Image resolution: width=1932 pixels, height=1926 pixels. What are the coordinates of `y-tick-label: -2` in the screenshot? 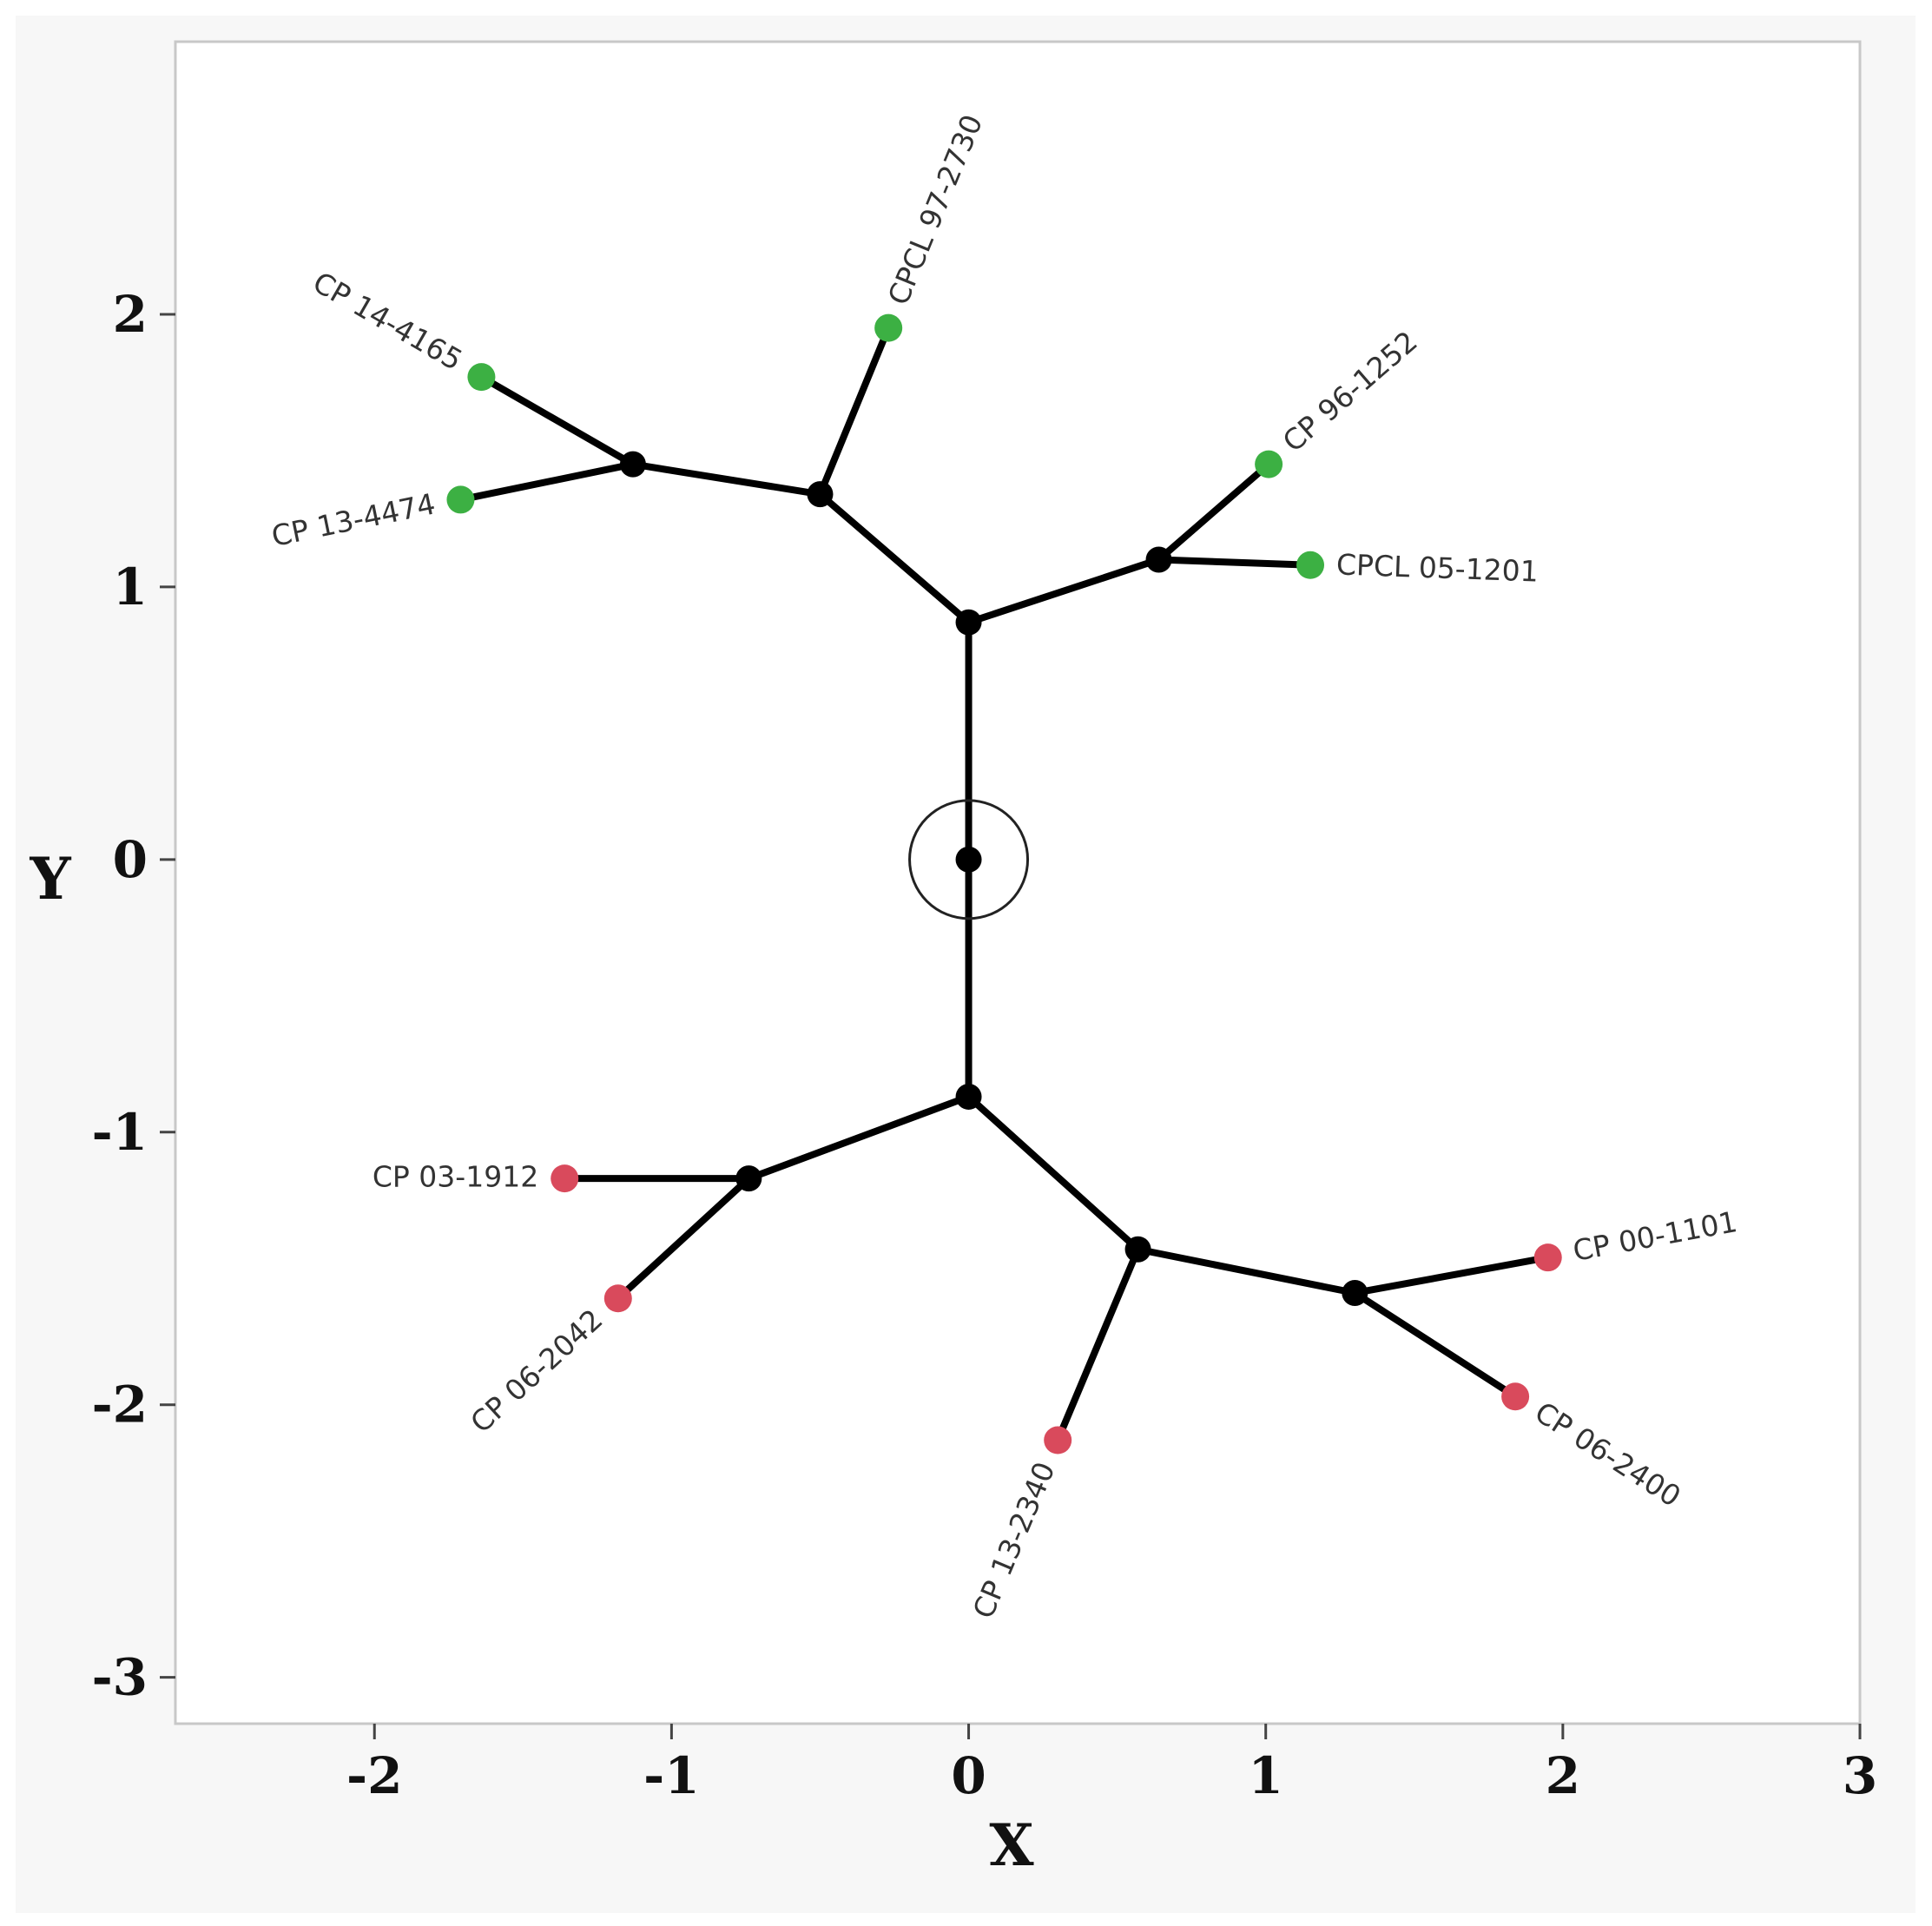 It's located at (120, 1405).